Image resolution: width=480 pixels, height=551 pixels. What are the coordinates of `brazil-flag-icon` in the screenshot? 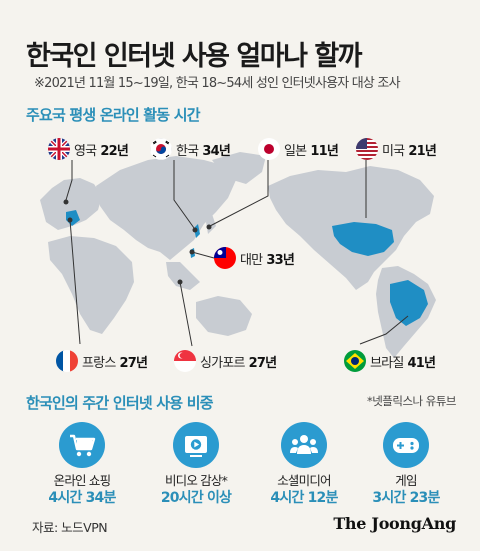 It's located at (355, 361).